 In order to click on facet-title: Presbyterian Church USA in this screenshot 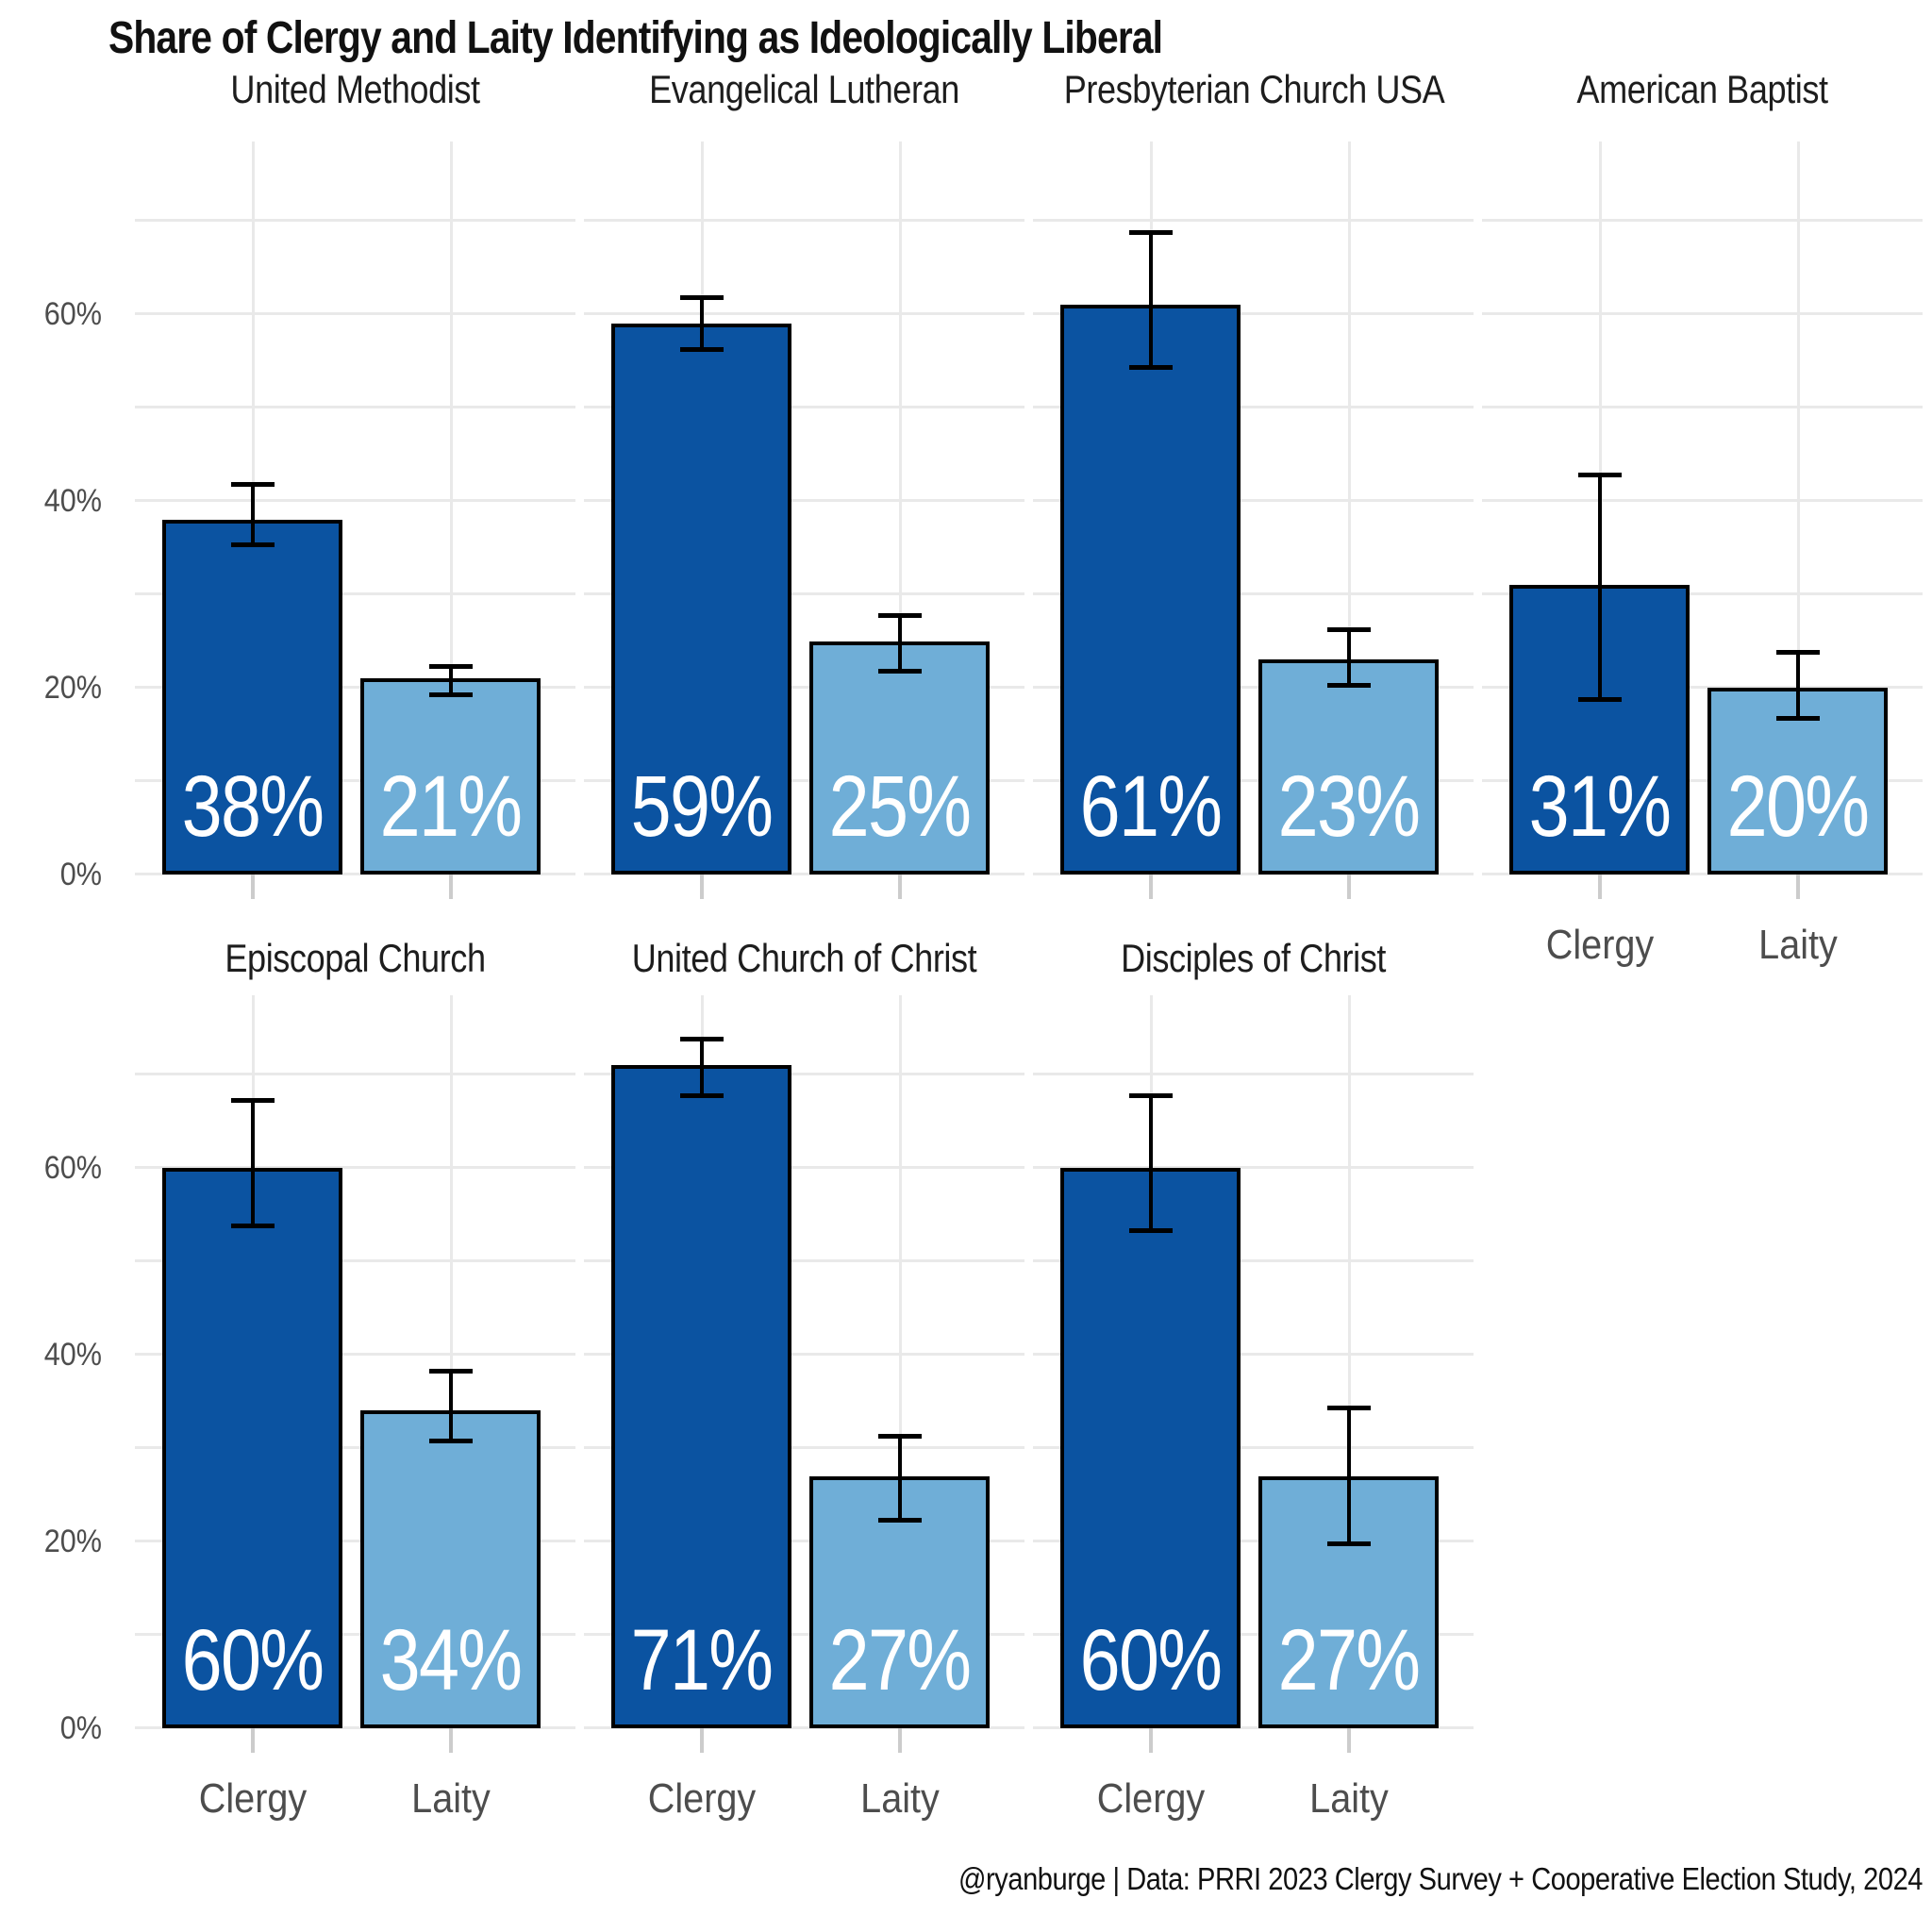, I will do `click(1254, 89)`.